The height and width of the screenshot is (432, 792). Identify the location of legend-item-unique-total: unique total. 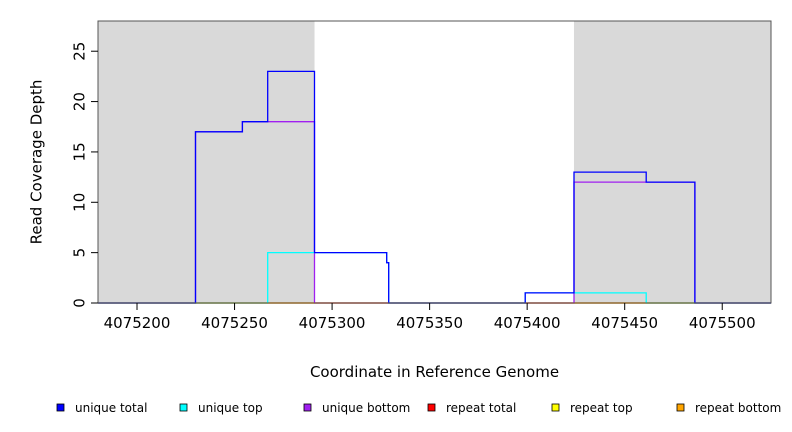
(101, 408).